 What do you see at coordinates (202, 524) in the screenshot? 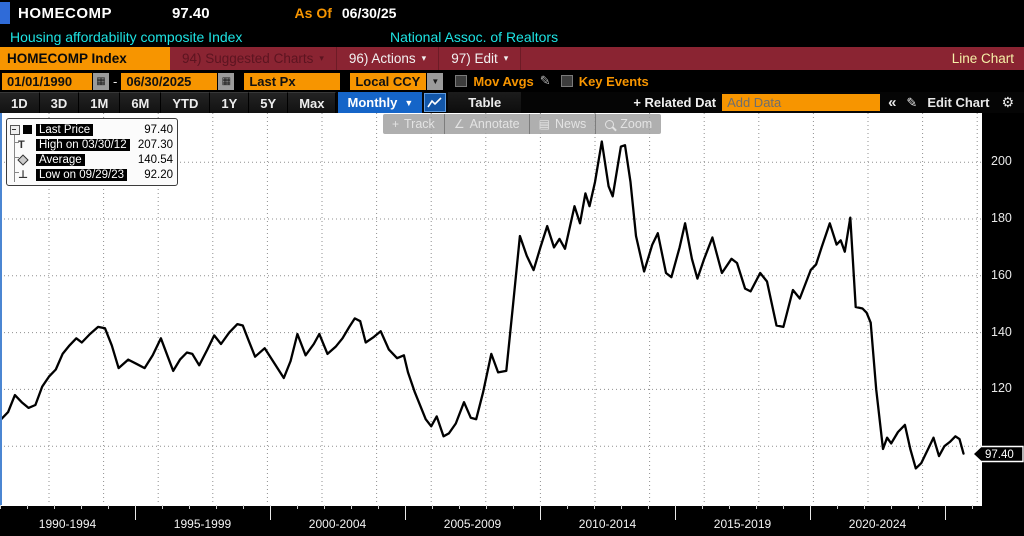
I see `time-axis-section-label: 1995-1999` at bounding box center [202, 524].